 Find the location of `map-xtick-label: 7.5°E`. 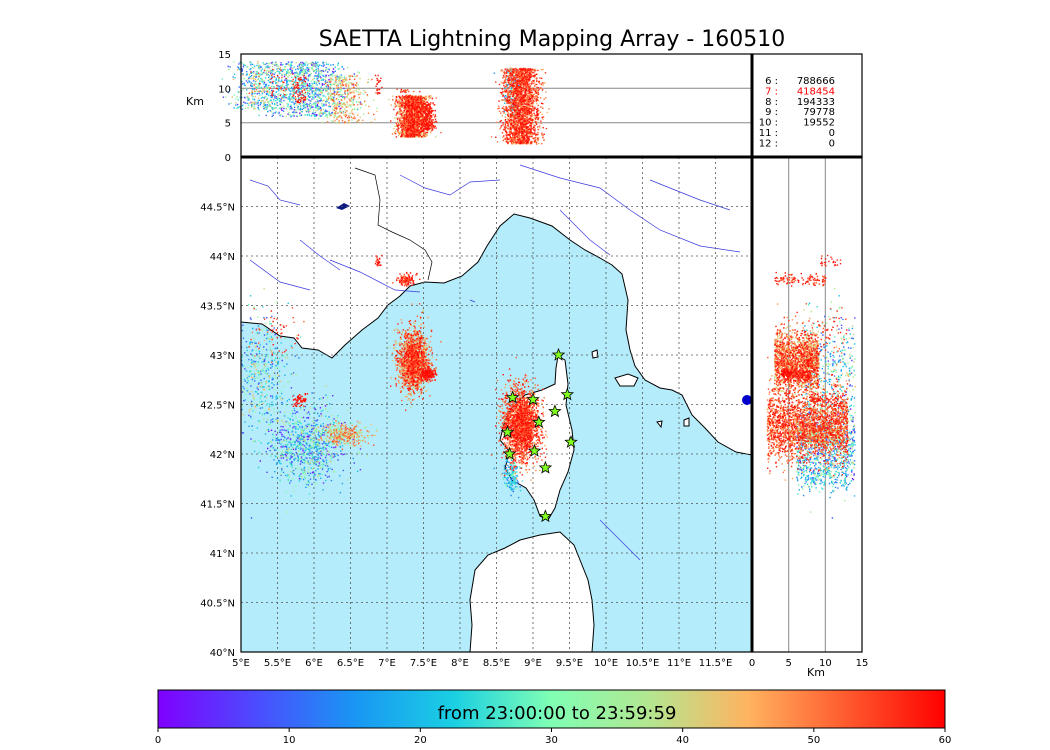

map-xtick-label: 7.5°E is located at coordinates (423, 663).